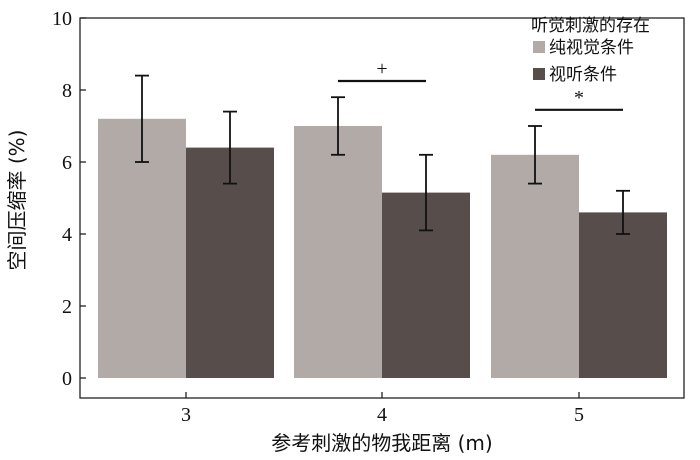 Image resolution: width=700 pixels, height=460 pixels. Describe the element at coordinates (17, 200) in the screenshot. I see `y-axis-title: 空间压缩率 (%)` at that location.